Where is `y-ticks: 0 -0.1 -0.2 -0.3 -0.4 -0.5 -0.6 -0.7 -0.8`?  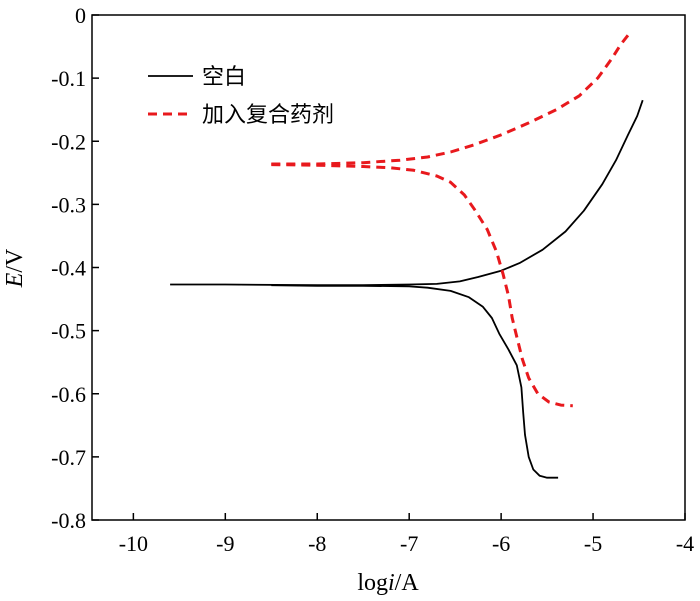 y-ticks: 0 -0.1 -0.2 -0.3 -0.4 -0.5 -0.6 -0.7 -0.8 is located at coordinates (75, 268).